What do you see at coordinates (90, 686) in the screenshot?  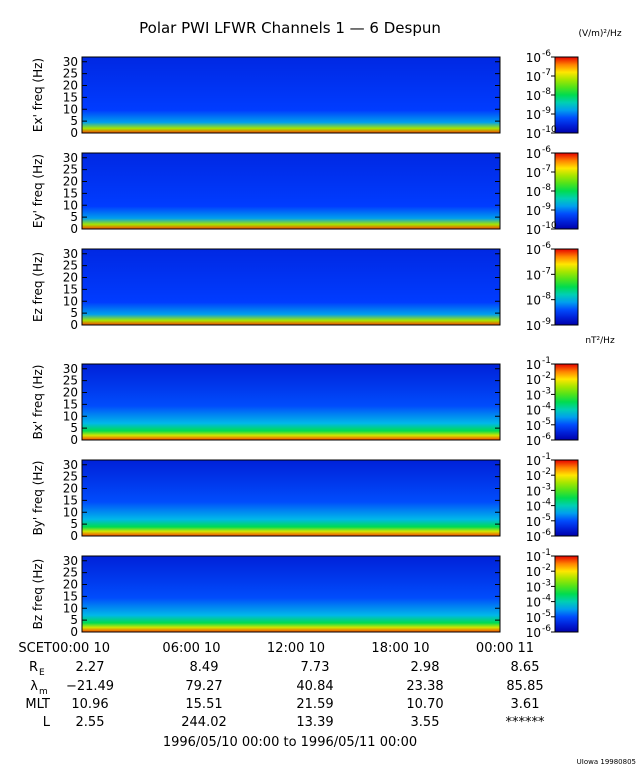 I see `ephemeris-value: −21.49` at bounding box center [90, 686].